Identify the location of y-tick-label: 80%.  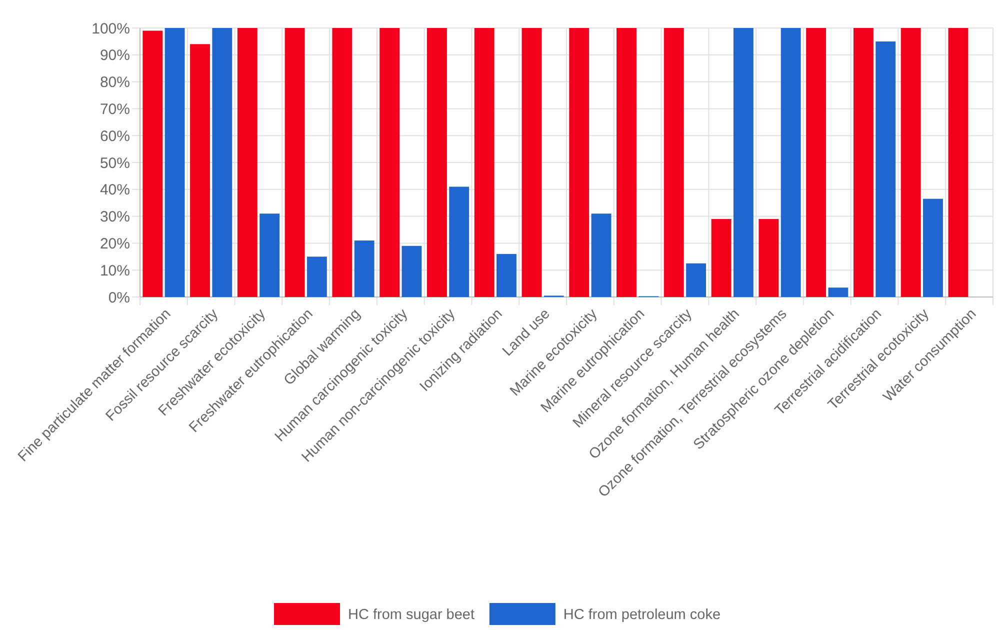
(115, 83).